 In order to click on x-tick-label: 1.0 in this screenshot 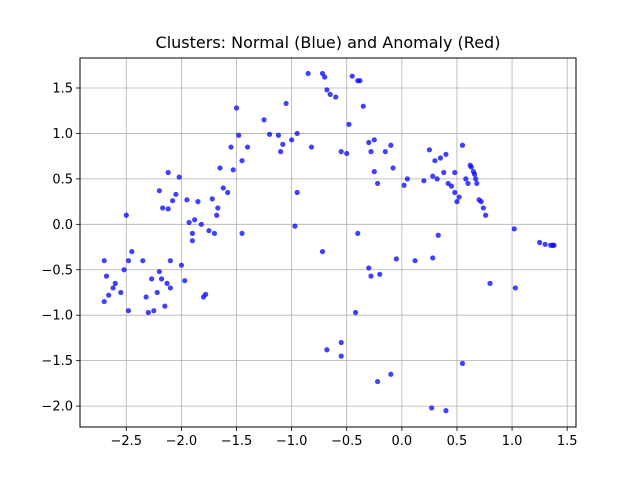, I will do `click(512, 441)`.